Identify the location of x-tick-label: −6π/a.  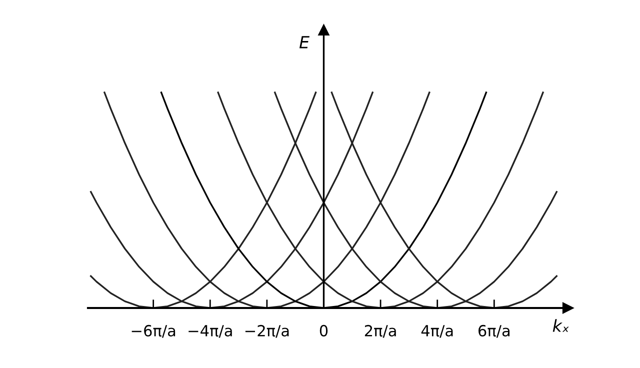
(154, 331).